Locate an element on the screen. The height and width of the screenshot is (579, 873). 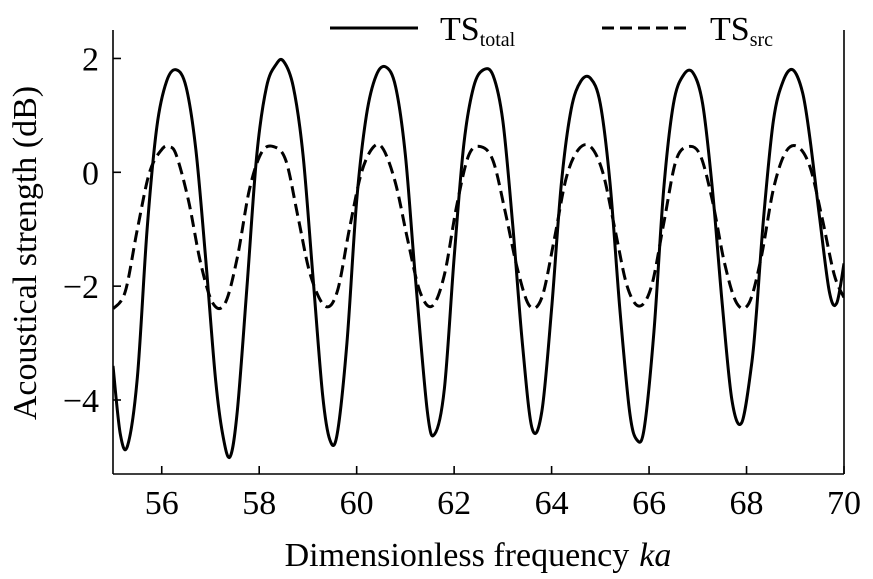
x-tick-label: 56 is located at coordinates (162, 503).